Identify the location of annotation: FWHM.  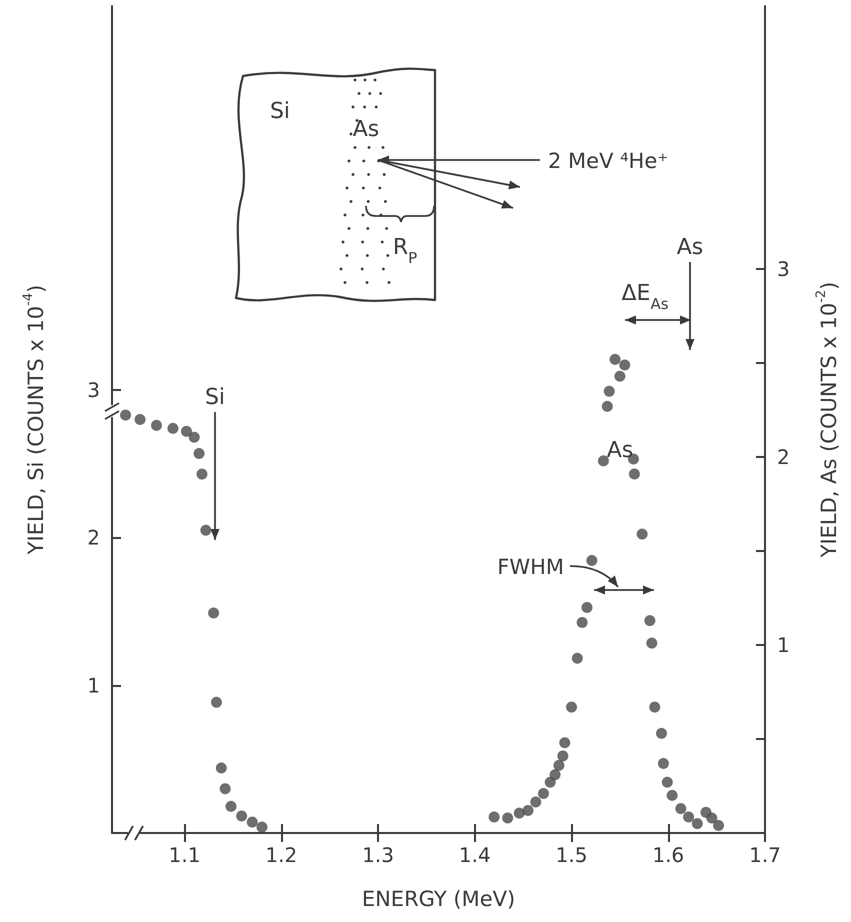
(530, 567).